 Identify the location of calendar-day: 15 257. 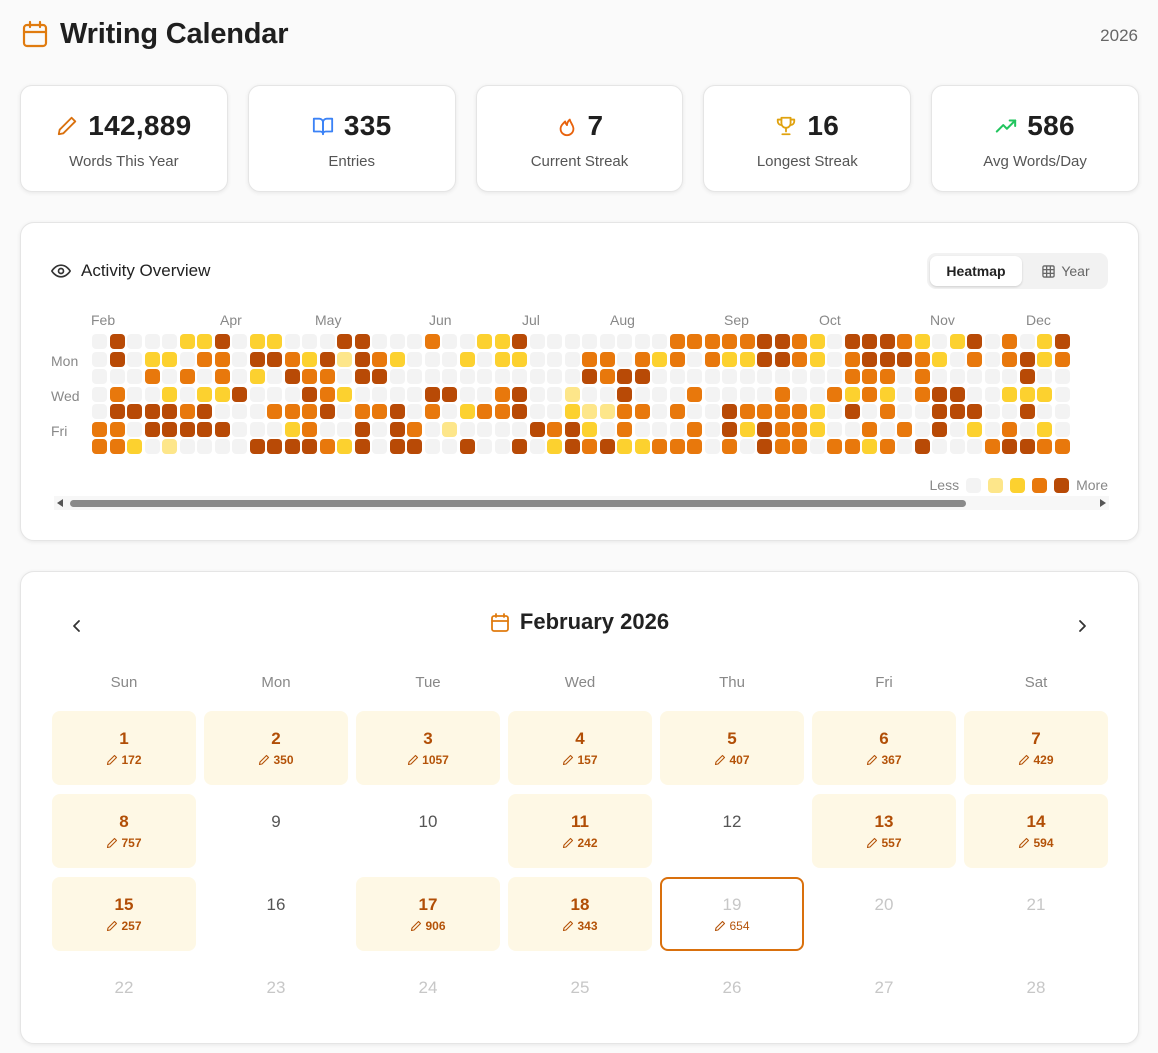
(124, 914).